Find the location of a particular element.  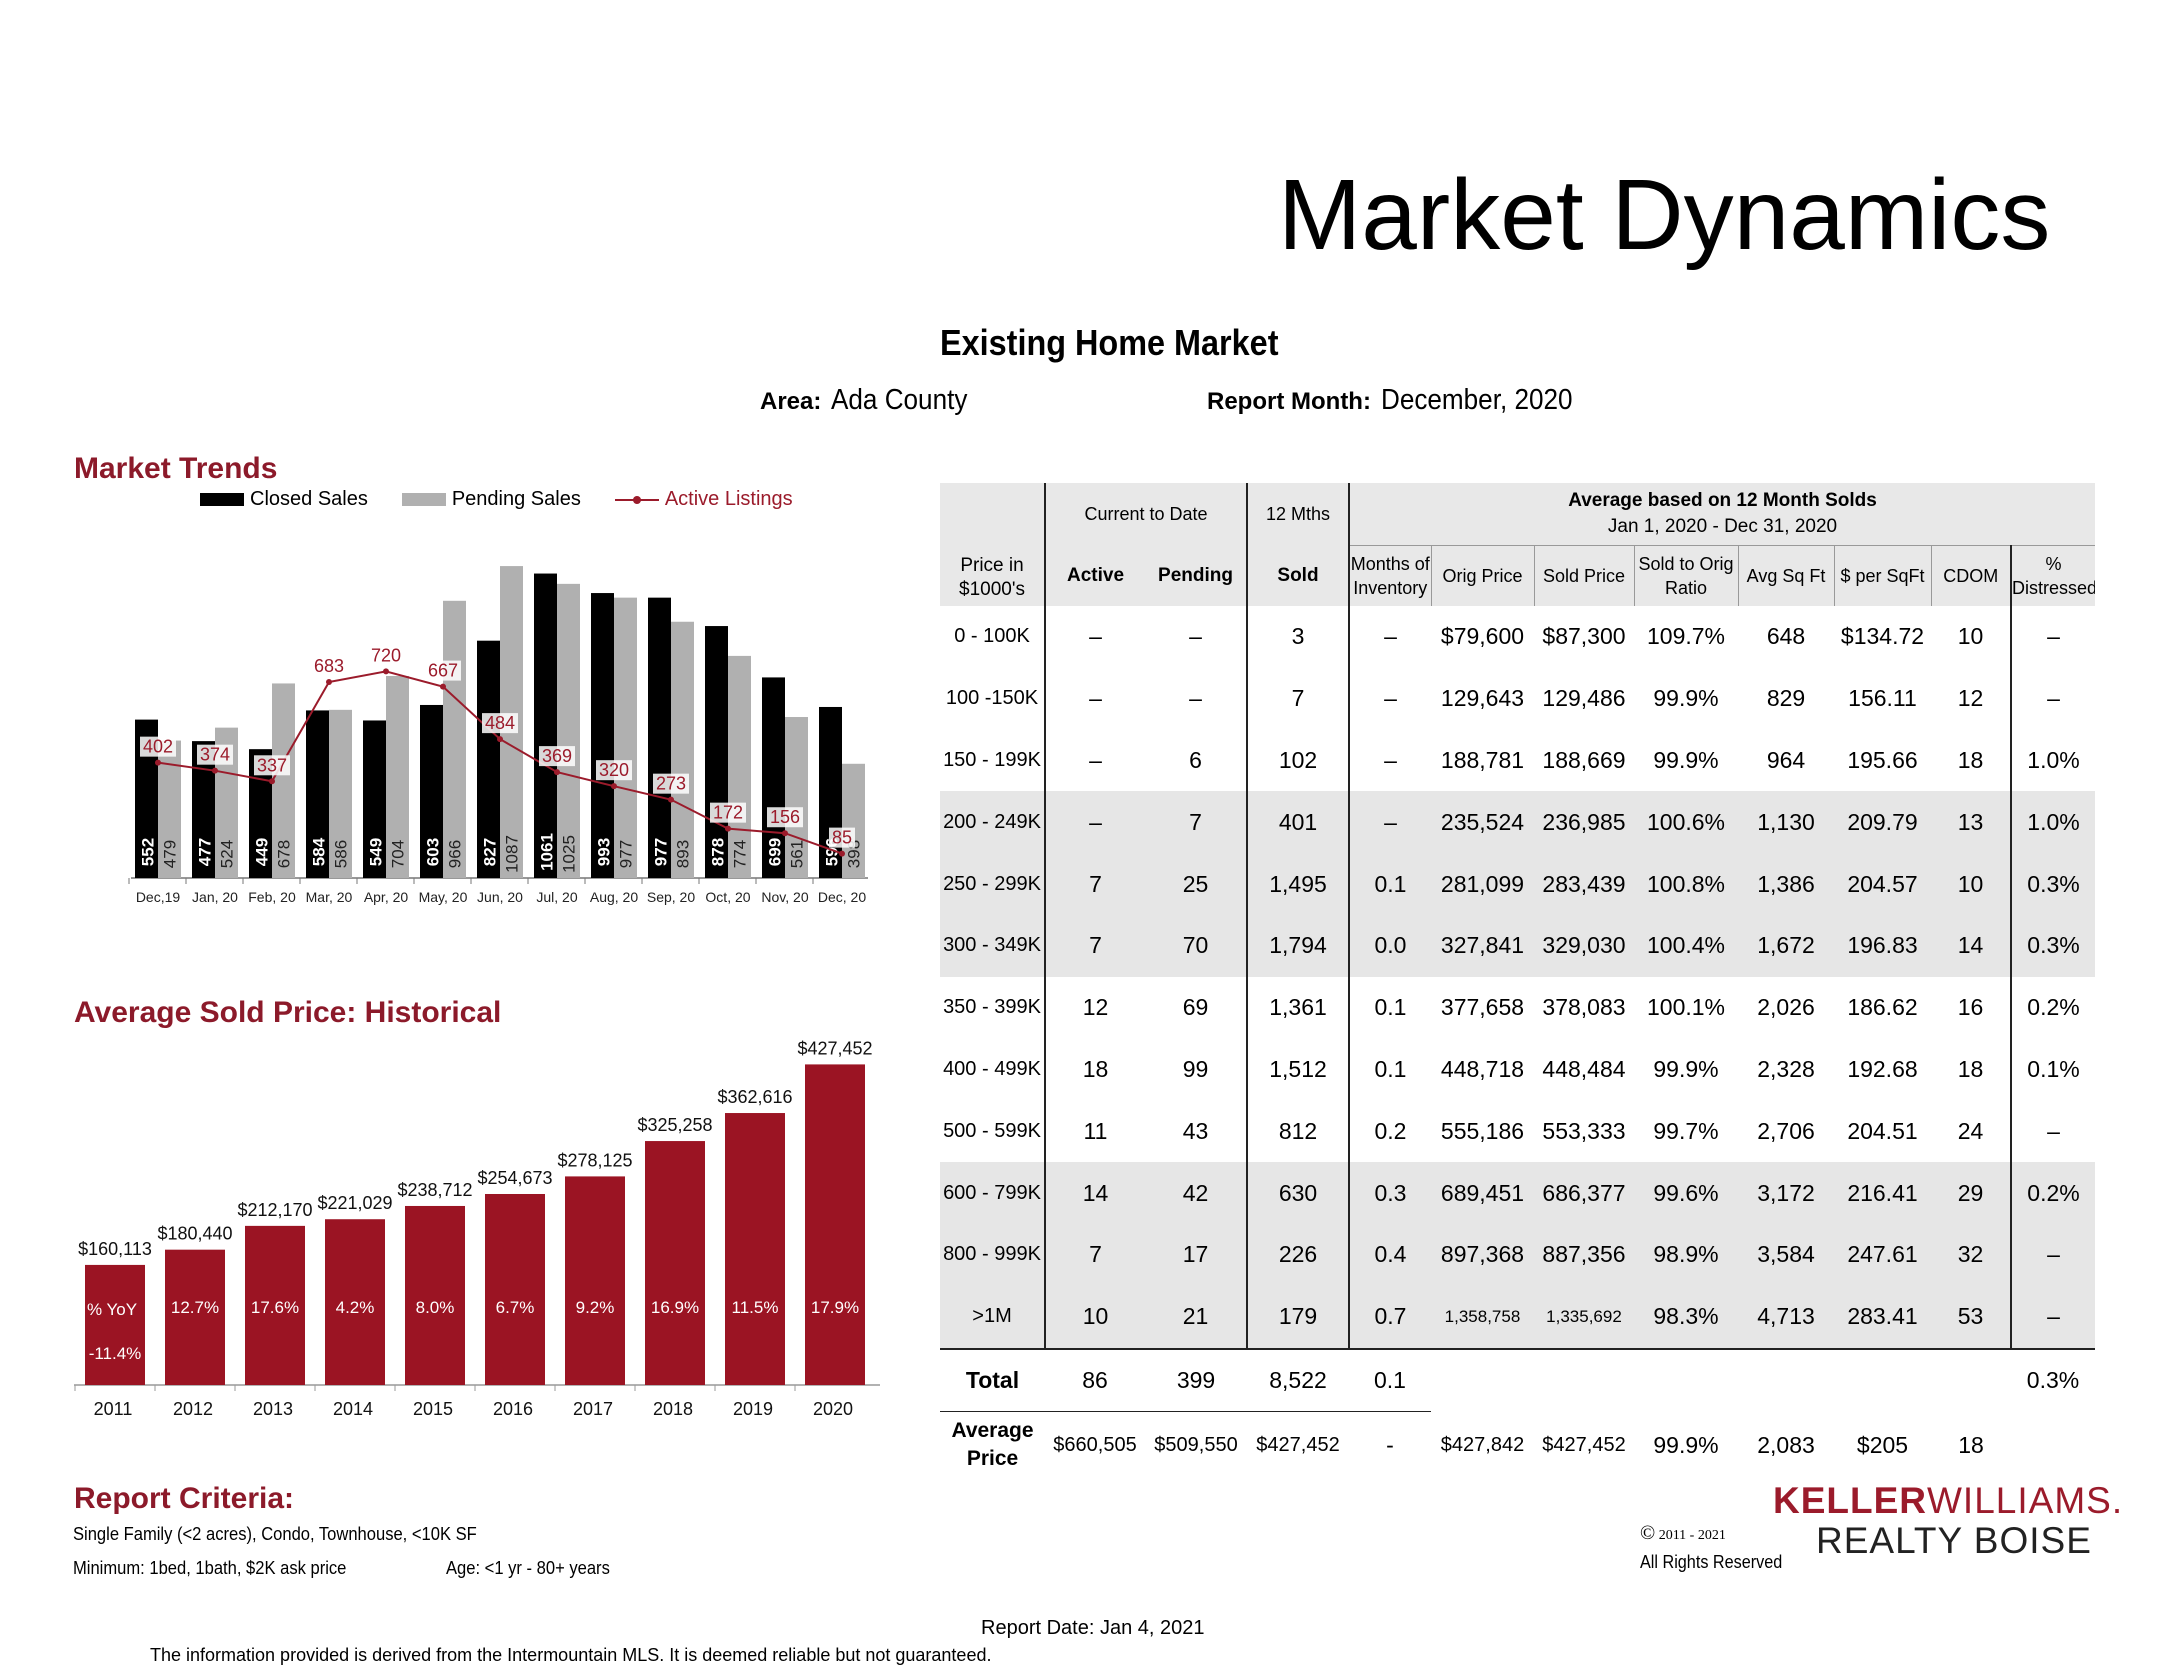

copyright-icon: © is located at coordinates (1648, 1533).